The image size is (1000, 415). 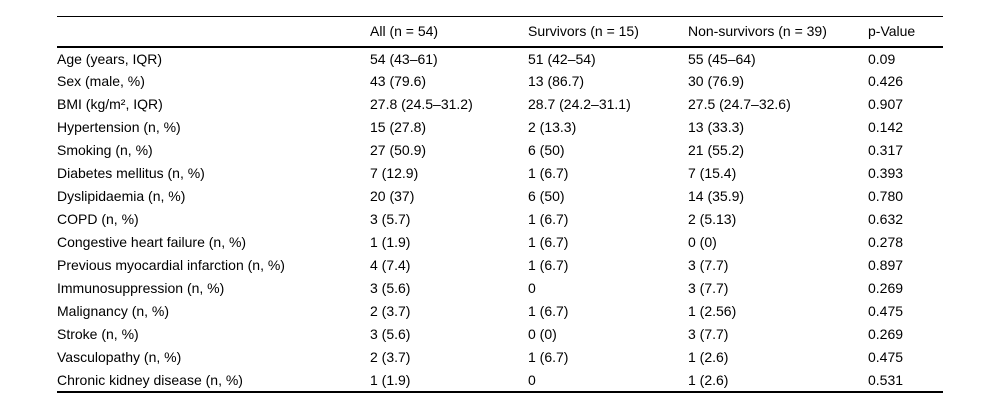 I want to click on row-label: Smoking (n, %), so click(x=105, y=150).